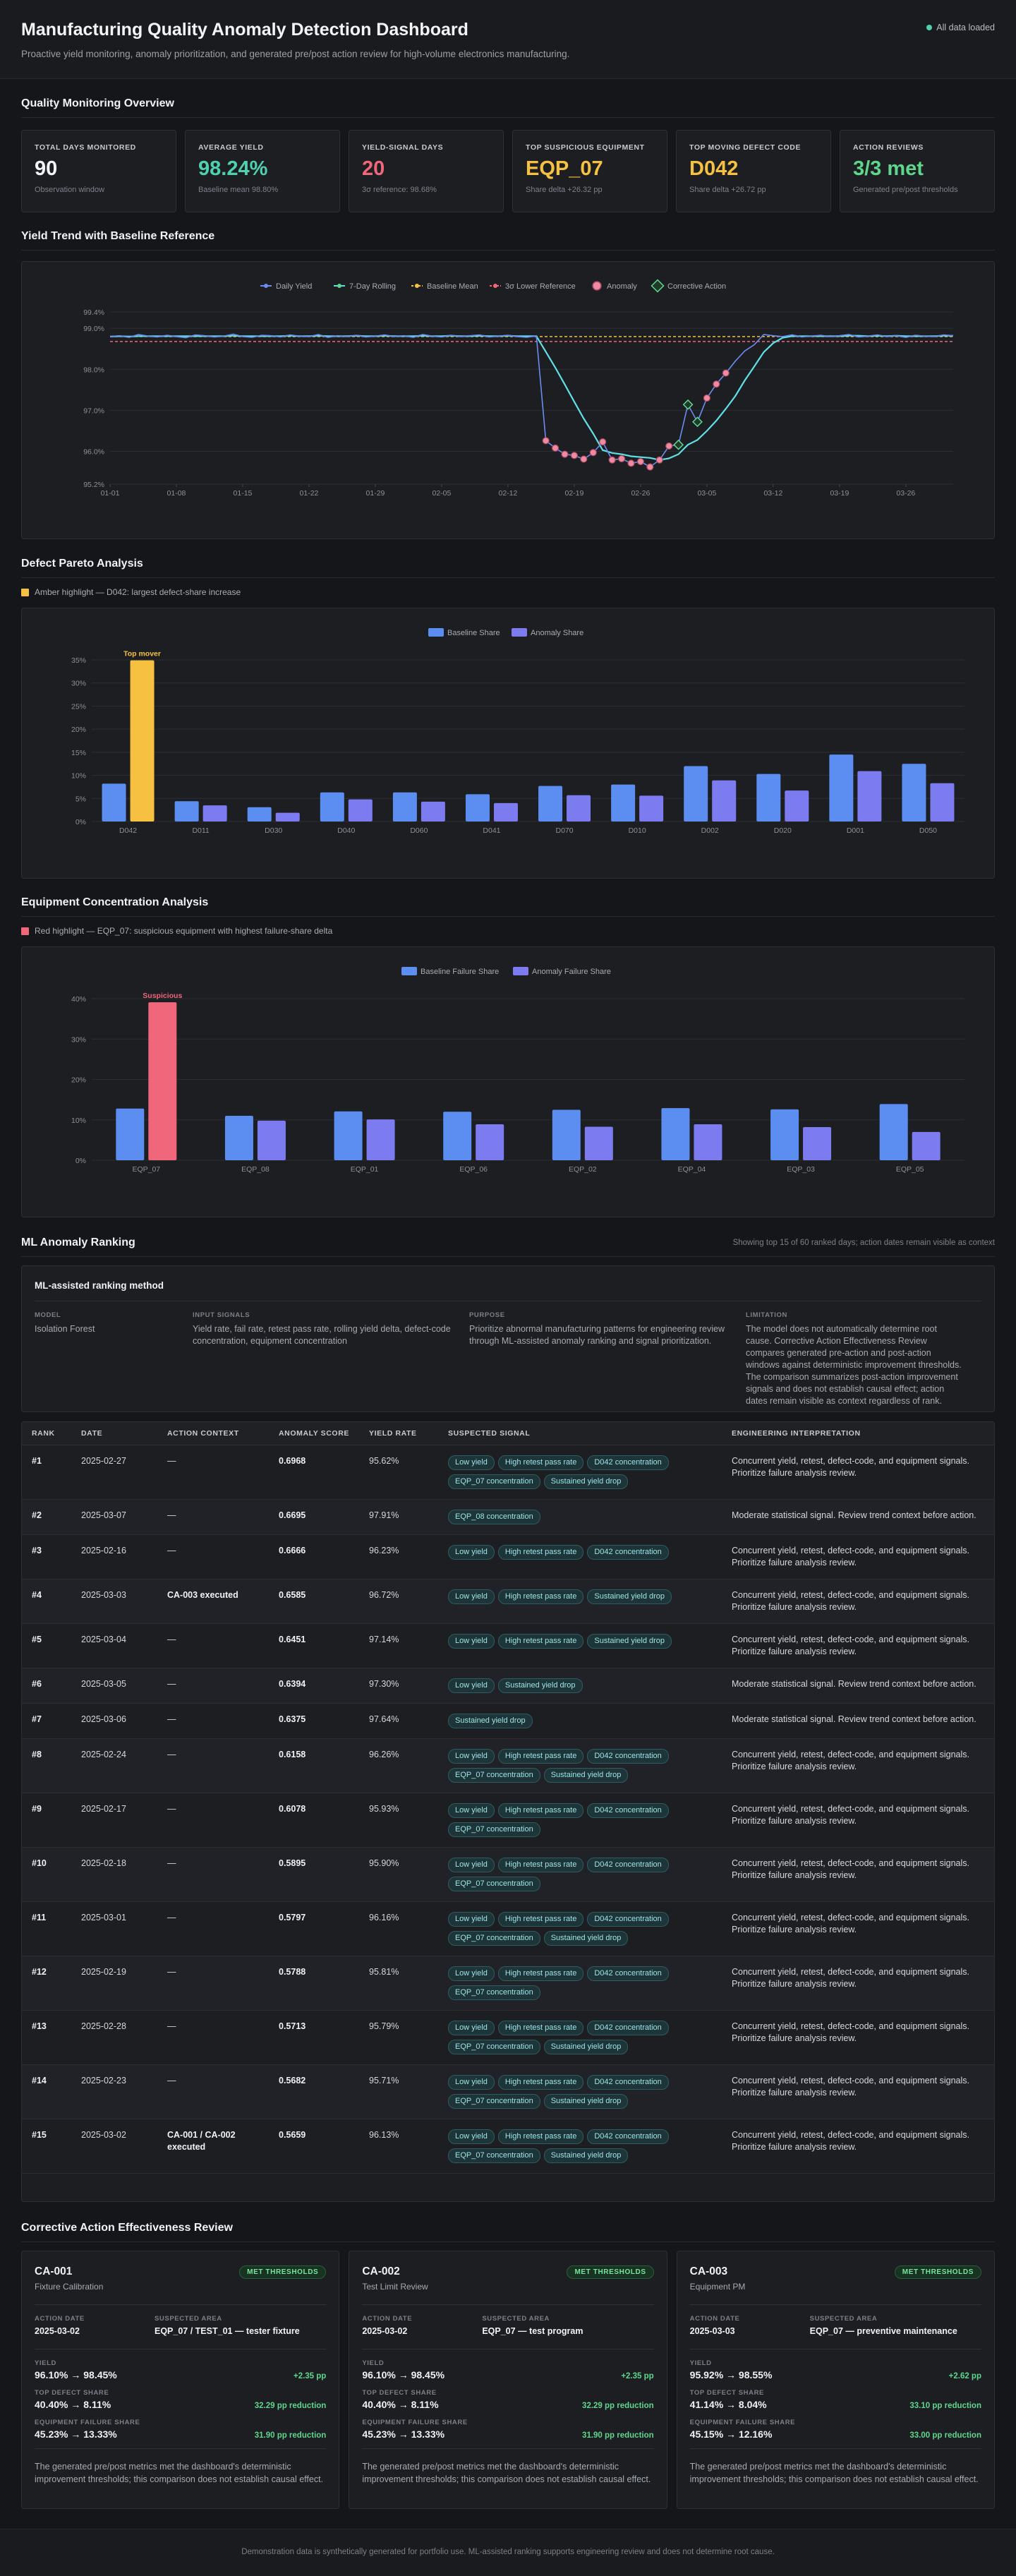  I want to click on suspected-signal-cell: Sustained yield drop, so click(580, 1721).